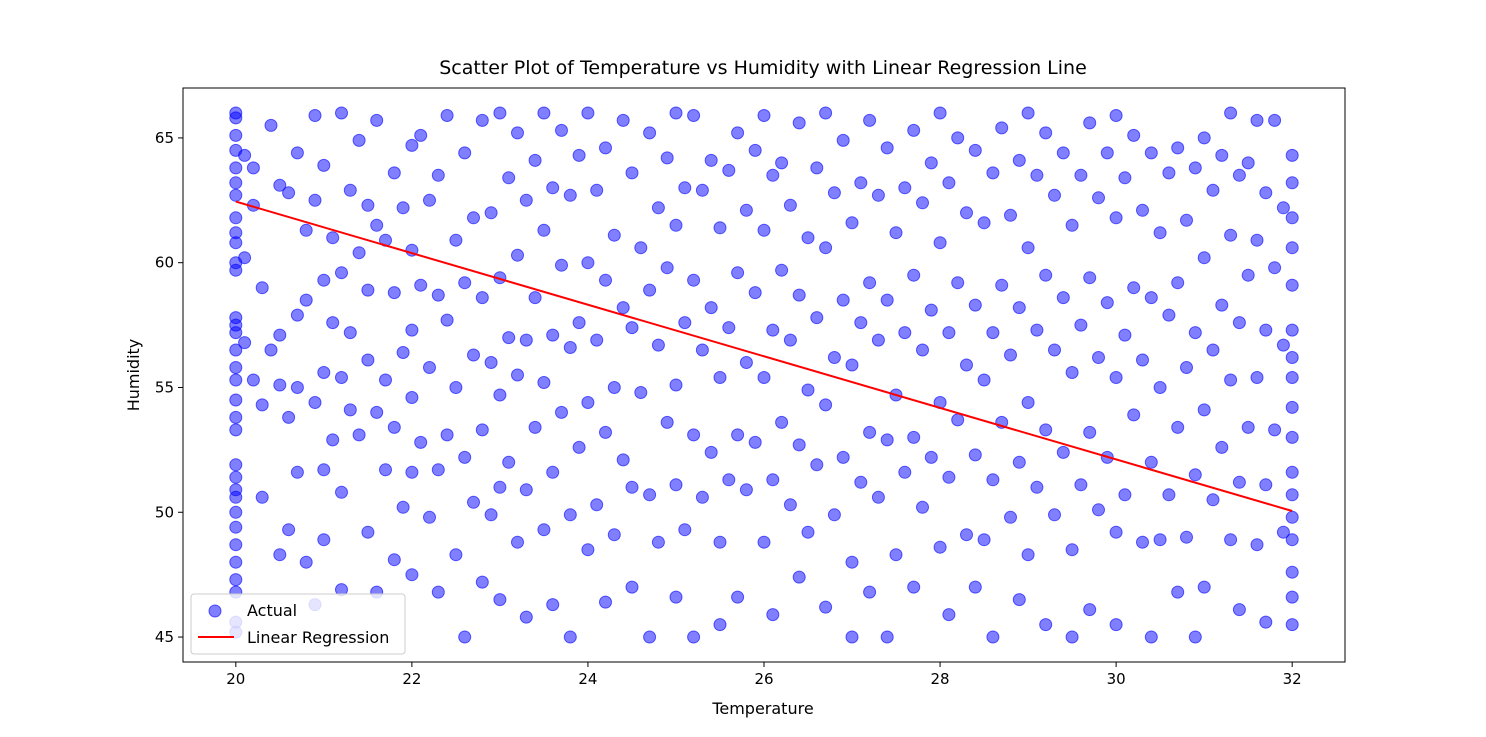 Image resolution: width=1486 pixels, height=737 pixels. What do you see at coordinates (164, 387) in the screenshot?
I see `y-tick-label: 55` at bounding box center [164, 387].